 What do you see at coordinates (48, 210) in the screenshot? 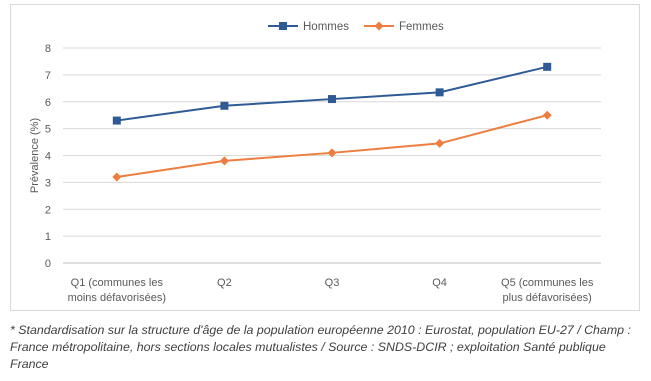
I see `y-tick-label: 2` at bounding box center [48, 210].